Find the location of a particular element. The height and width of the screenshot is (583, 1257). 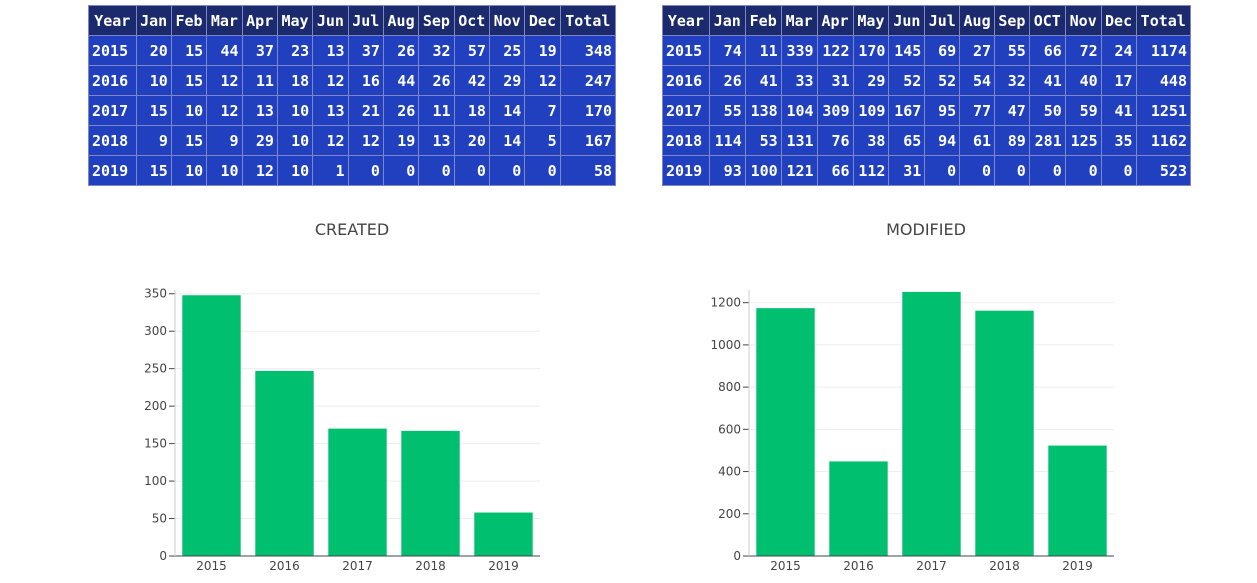

table-cell: 18 is located at coordinates (295, 80).